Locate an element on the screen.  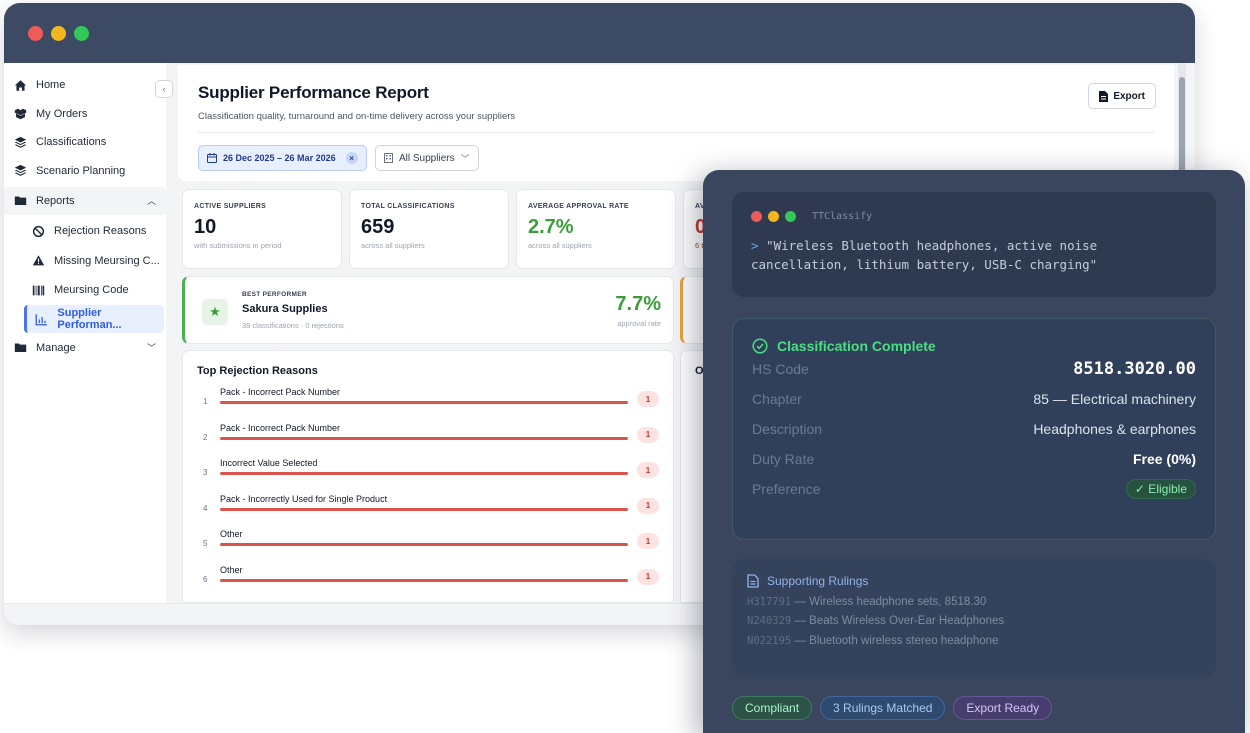
sidebar-item-scenario-planning: Scenario Planning is located at coordinates (85, 171).